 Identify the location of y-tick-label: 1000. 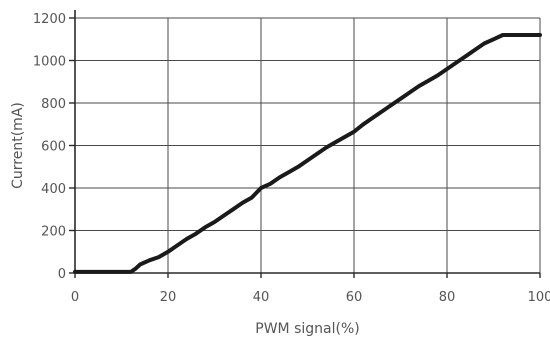
(49, 62).